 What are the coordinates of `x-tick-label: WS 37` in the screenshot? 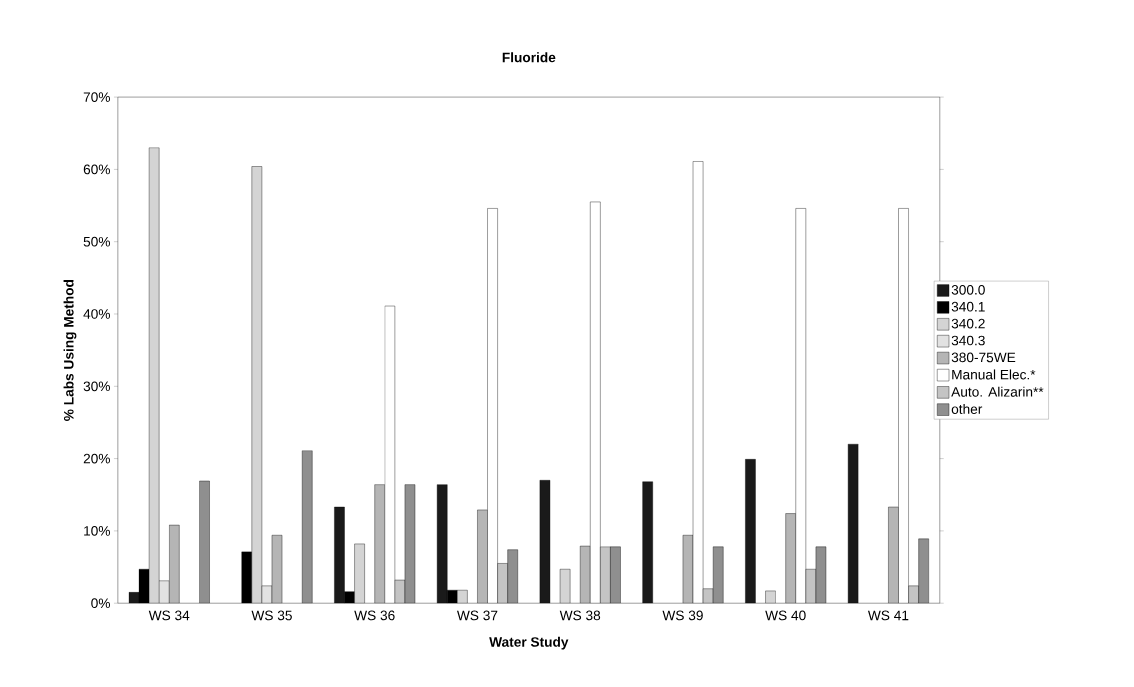 It's located at (477, 615).